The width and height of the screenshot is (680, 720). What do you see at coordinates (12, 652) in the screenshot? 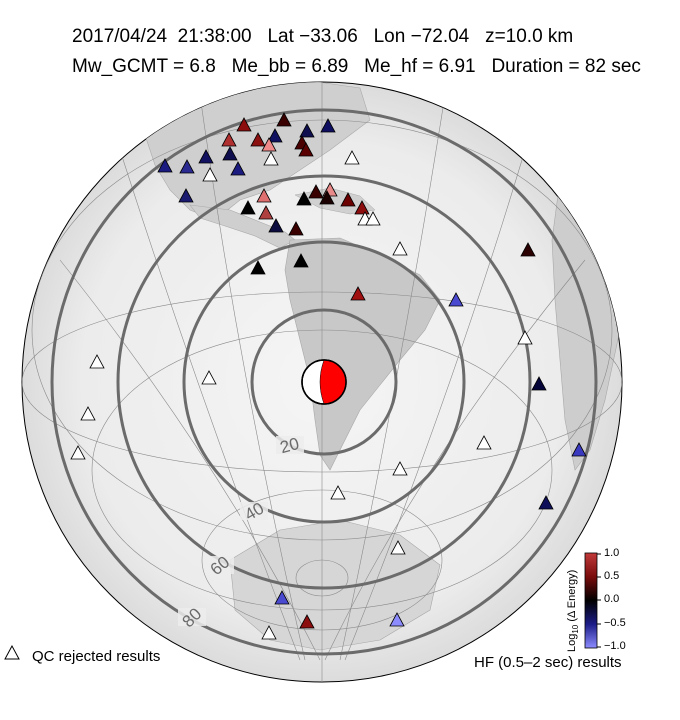
I see `legend-rejected-triangle` at bounding box center [12, 652].